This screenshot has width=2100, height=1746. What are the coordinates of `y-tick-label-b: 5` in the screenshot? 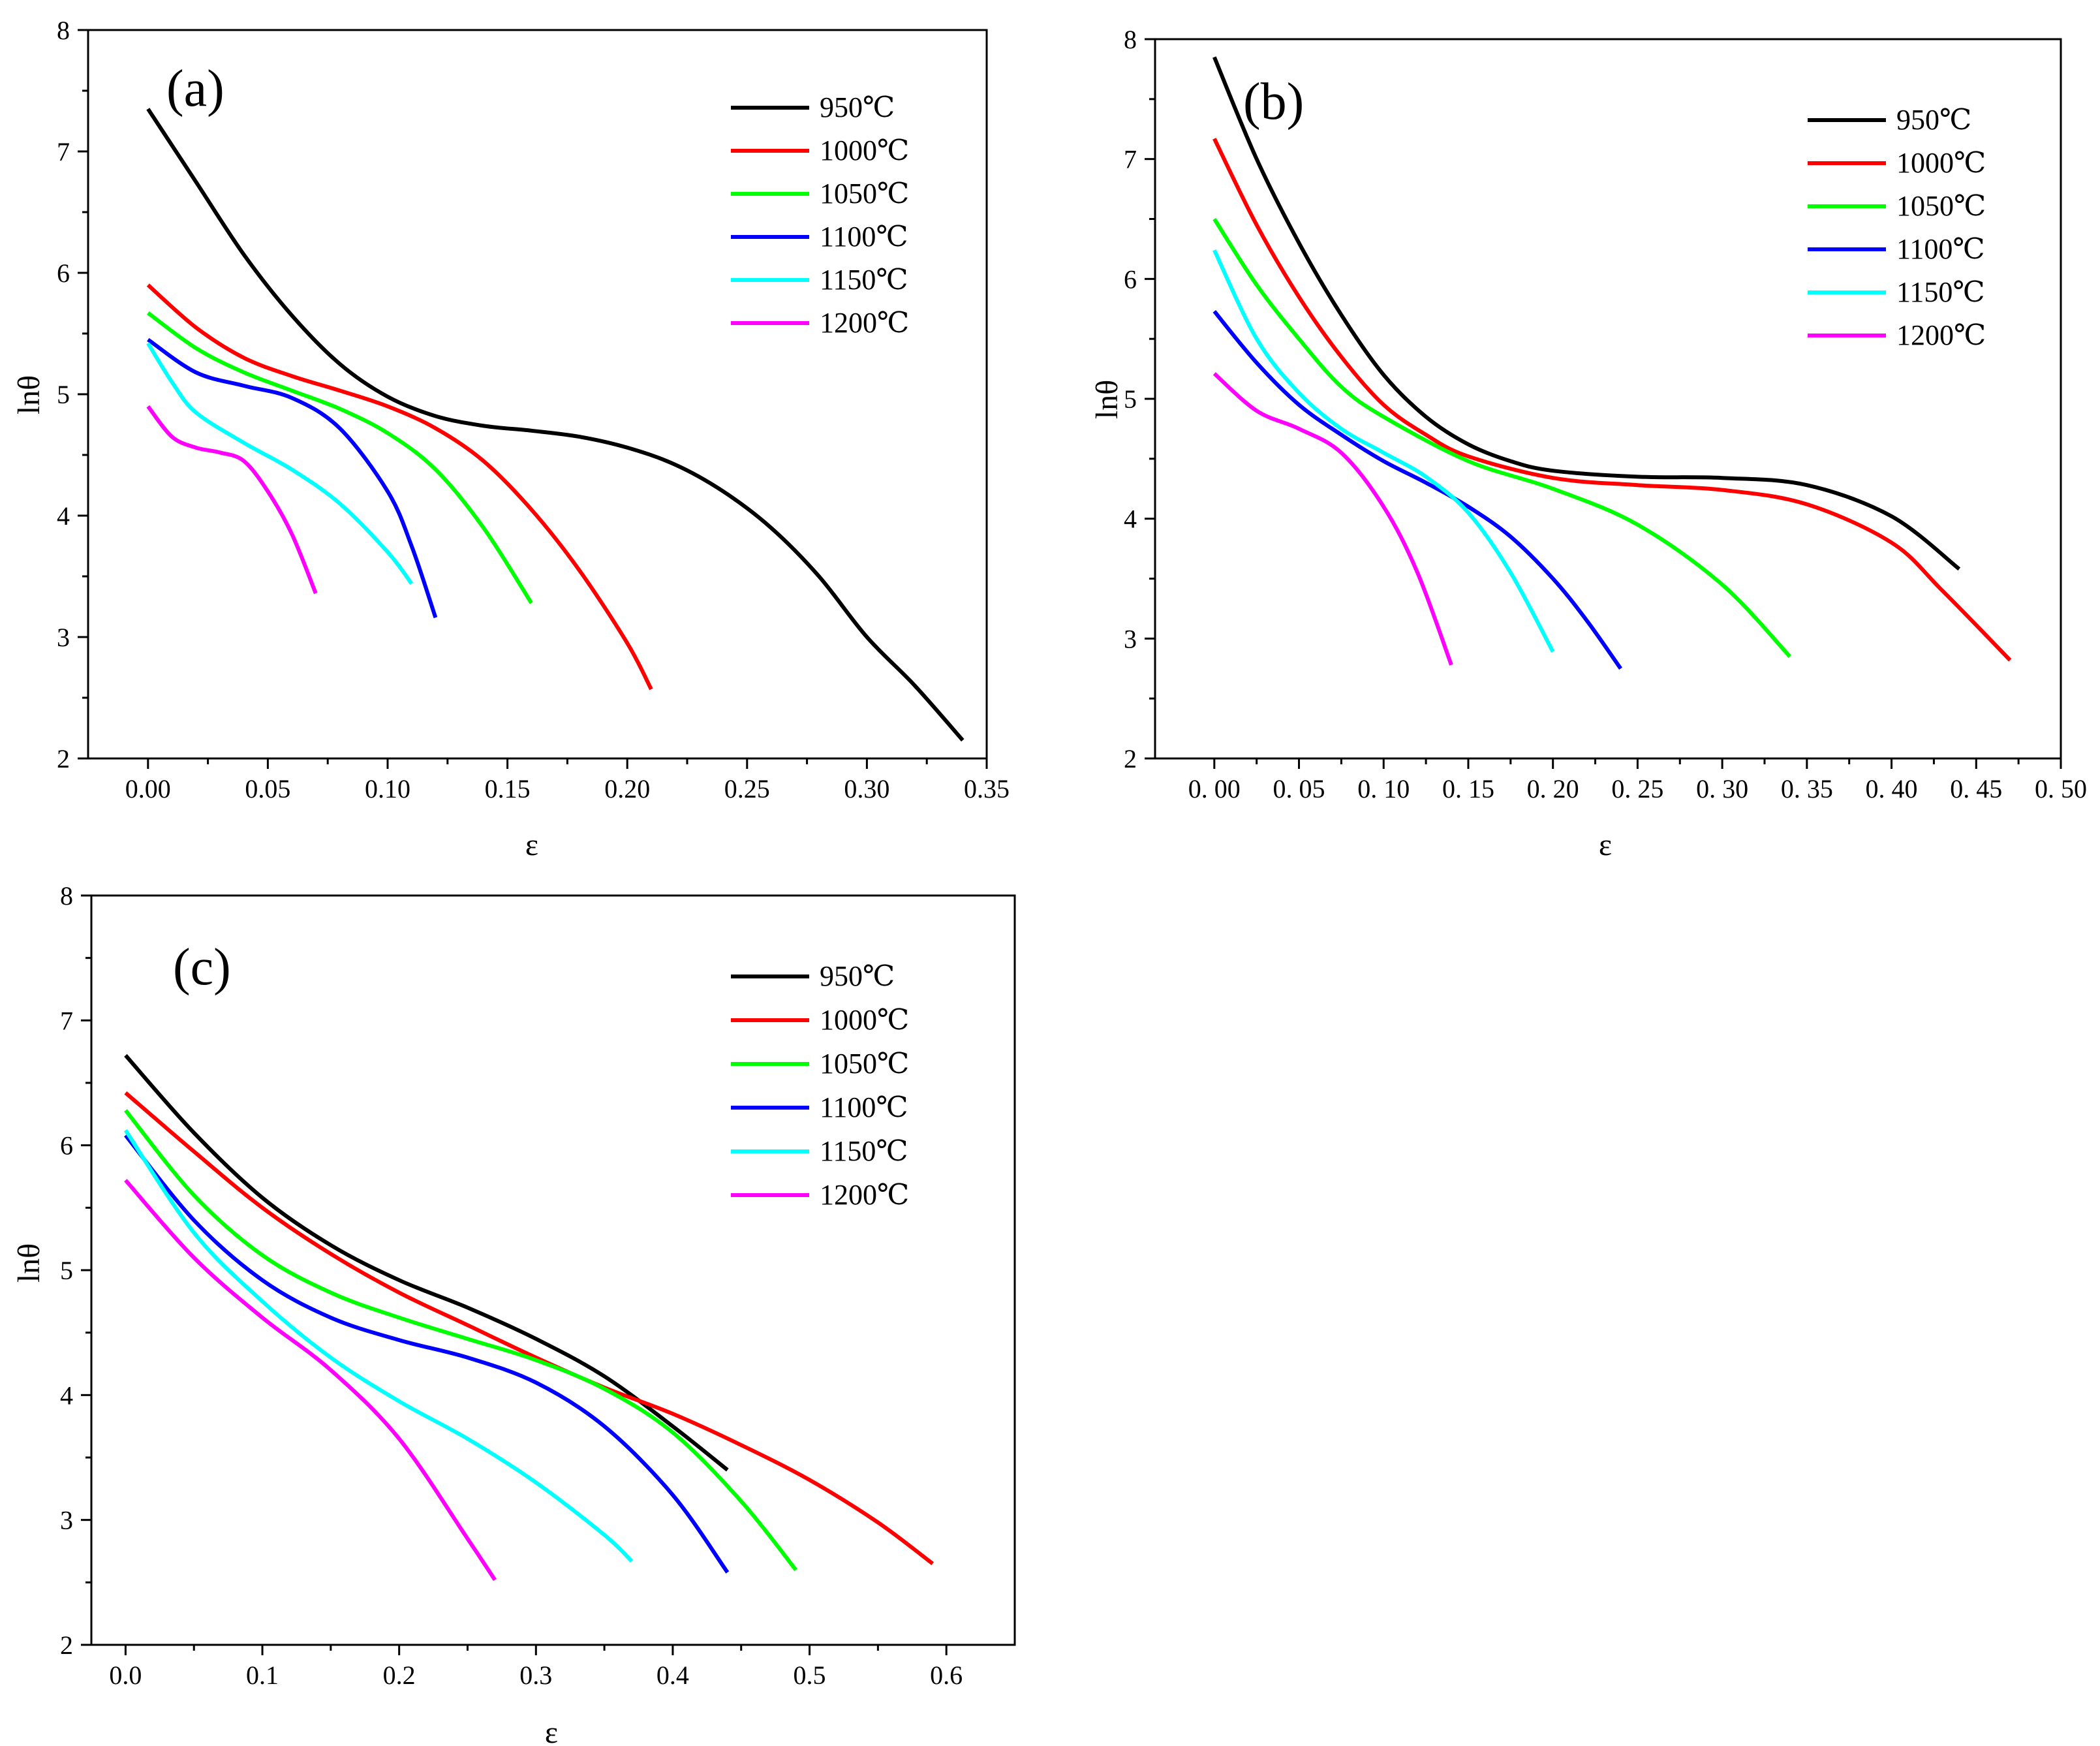 It's located at (1130, 399).